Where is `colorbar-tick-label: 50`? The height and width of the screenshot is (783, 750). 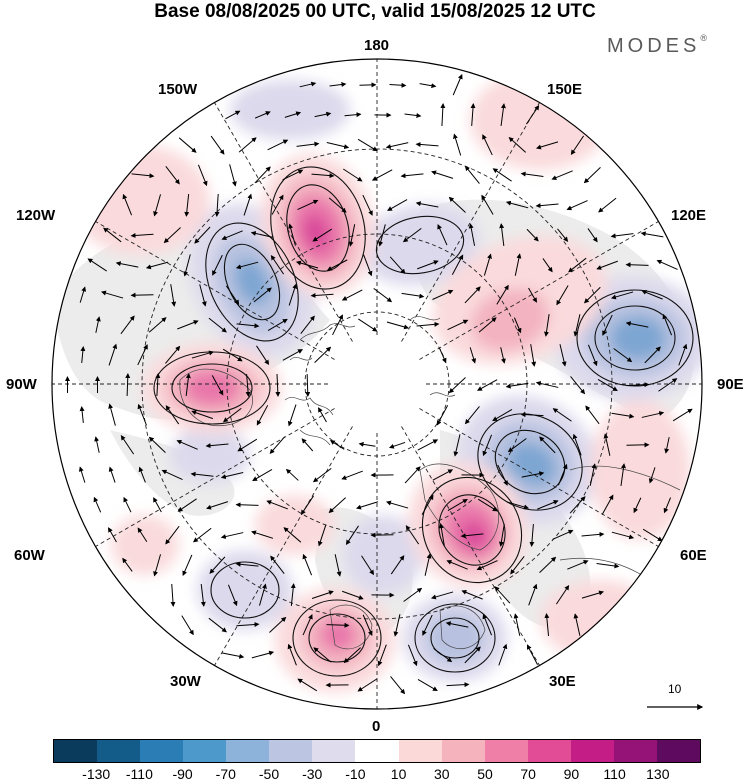 colorbar-tick-label: 50 is located at coordinates (485, 774).